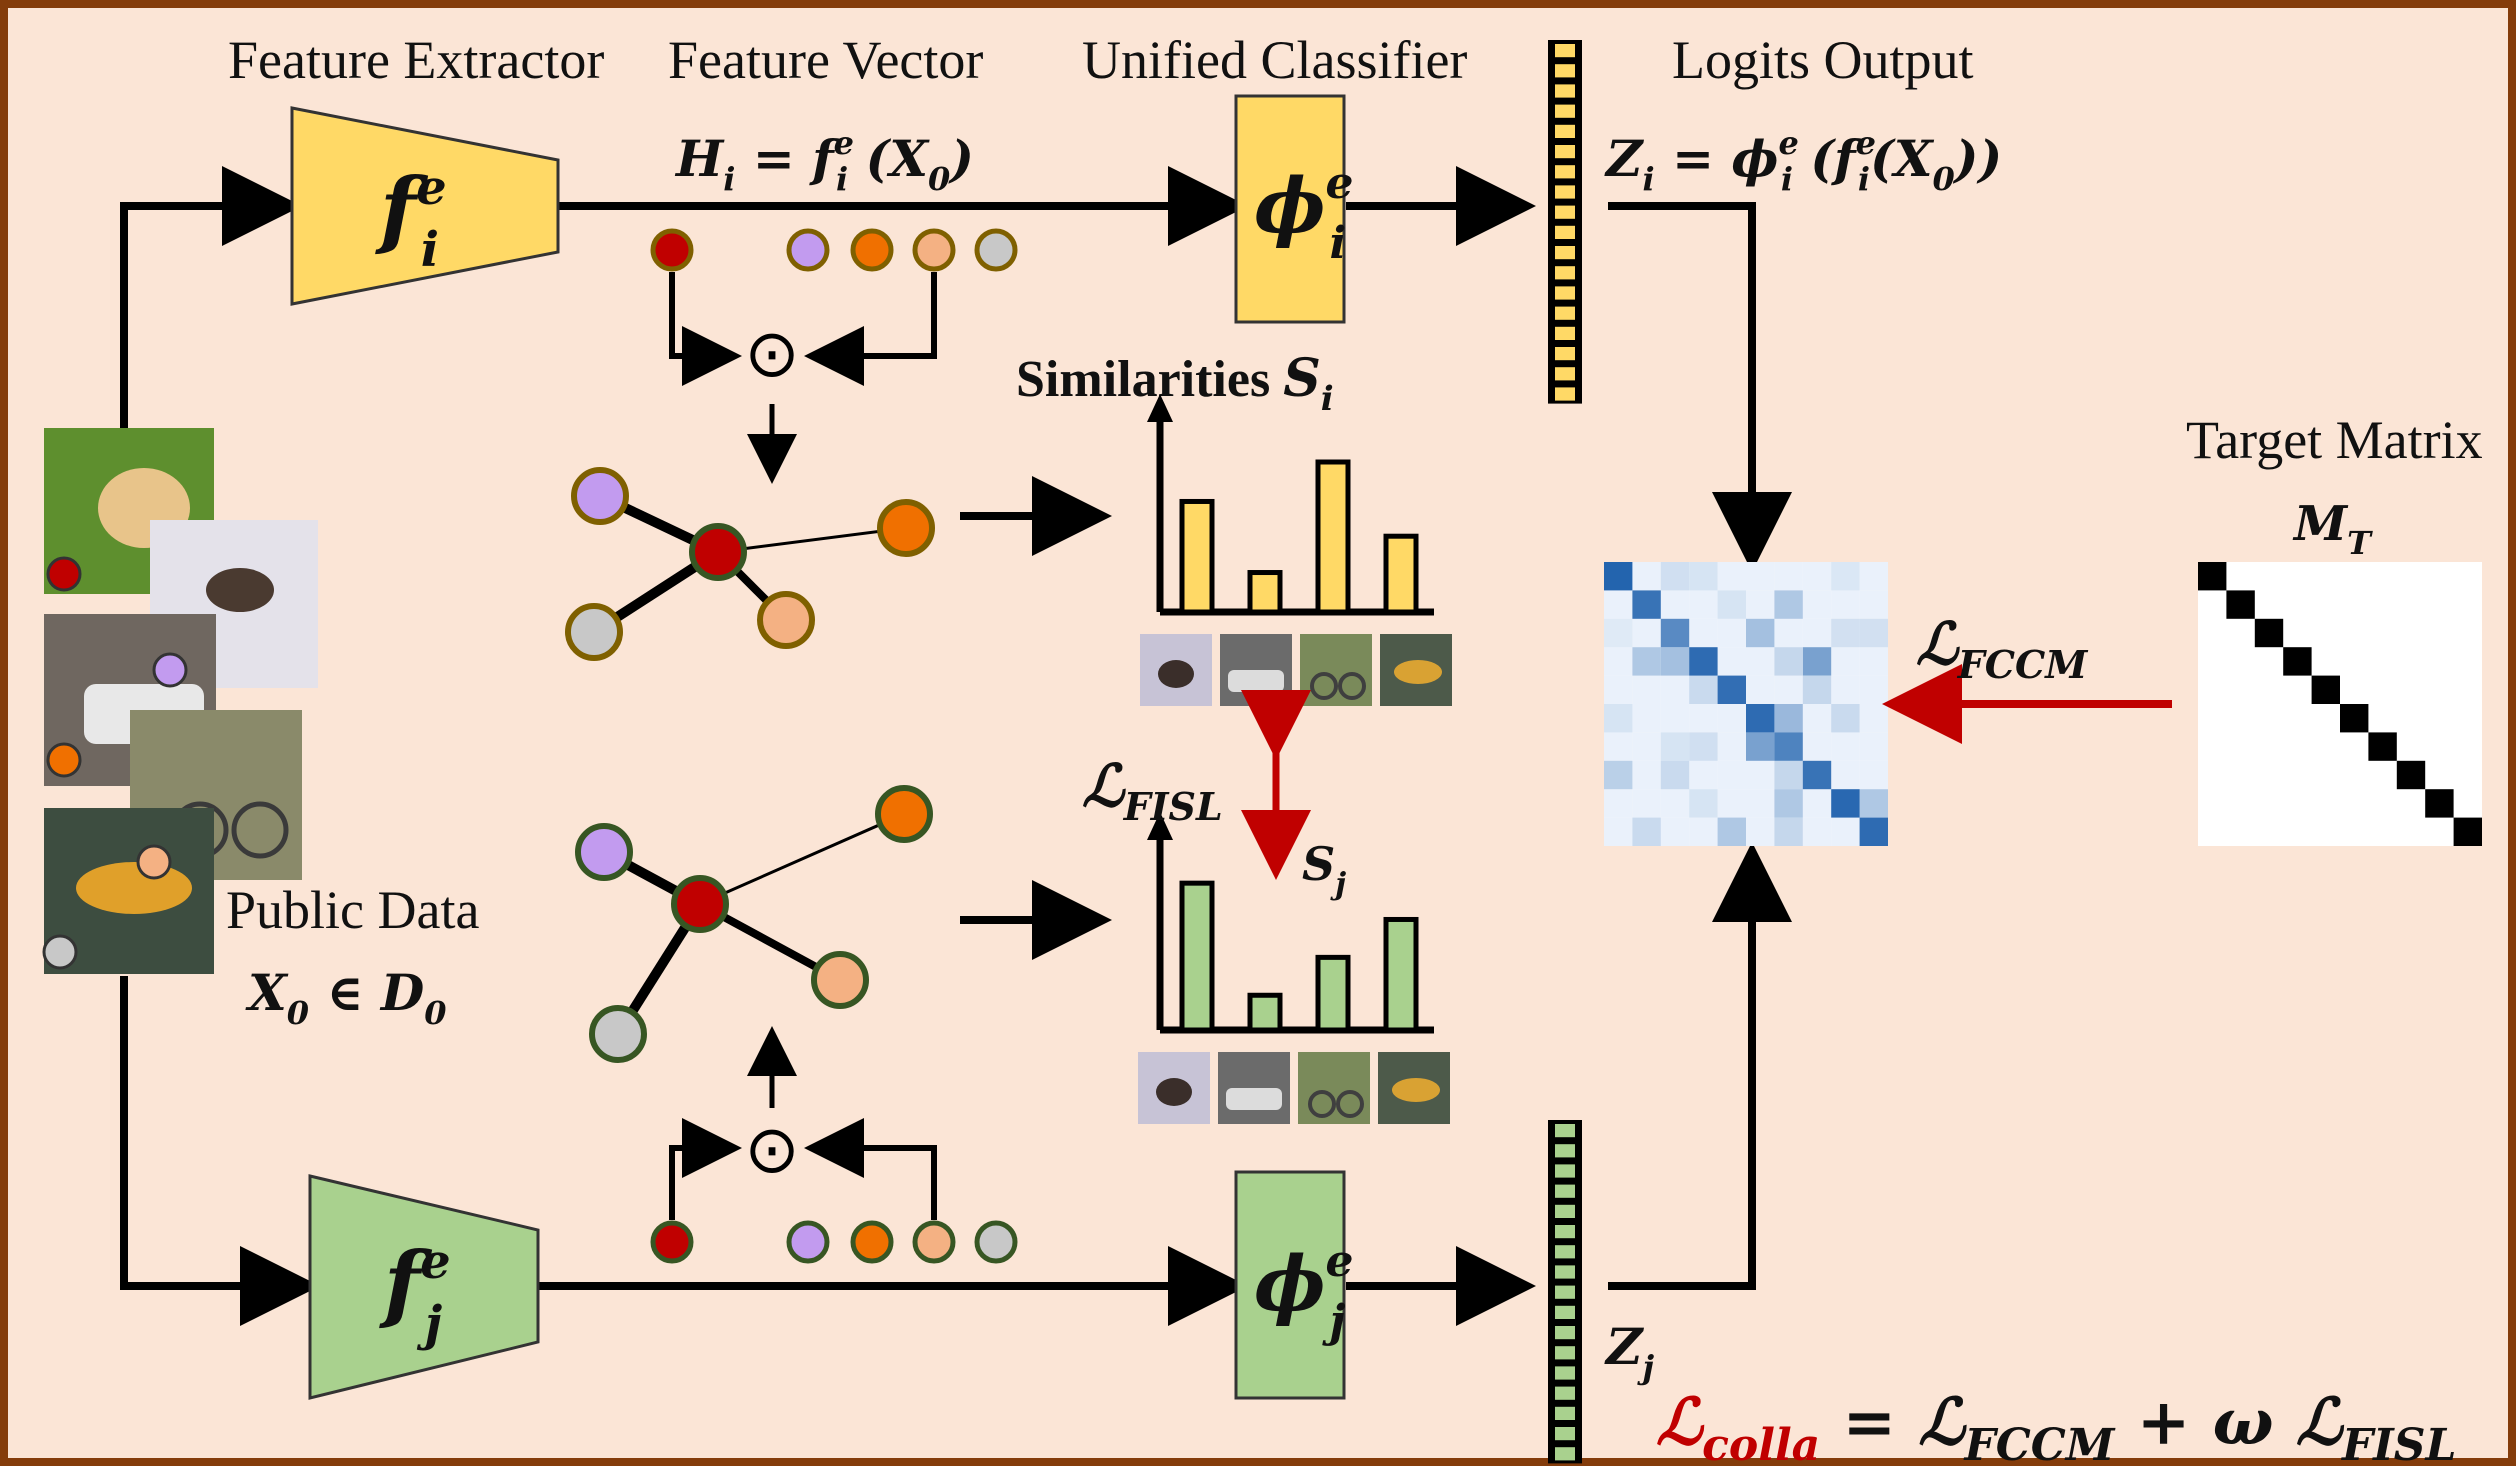  What do you see at coordinates (411, 218) in the screenshot?
I see `fi-symbol: fe i` at bounding box center [411, 218].